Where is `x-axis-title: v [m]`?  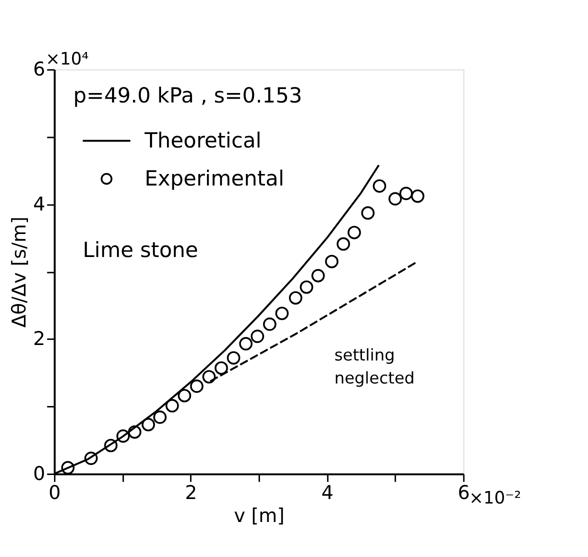 x-axis-title: v [m] is located at coordinates (259, 515).